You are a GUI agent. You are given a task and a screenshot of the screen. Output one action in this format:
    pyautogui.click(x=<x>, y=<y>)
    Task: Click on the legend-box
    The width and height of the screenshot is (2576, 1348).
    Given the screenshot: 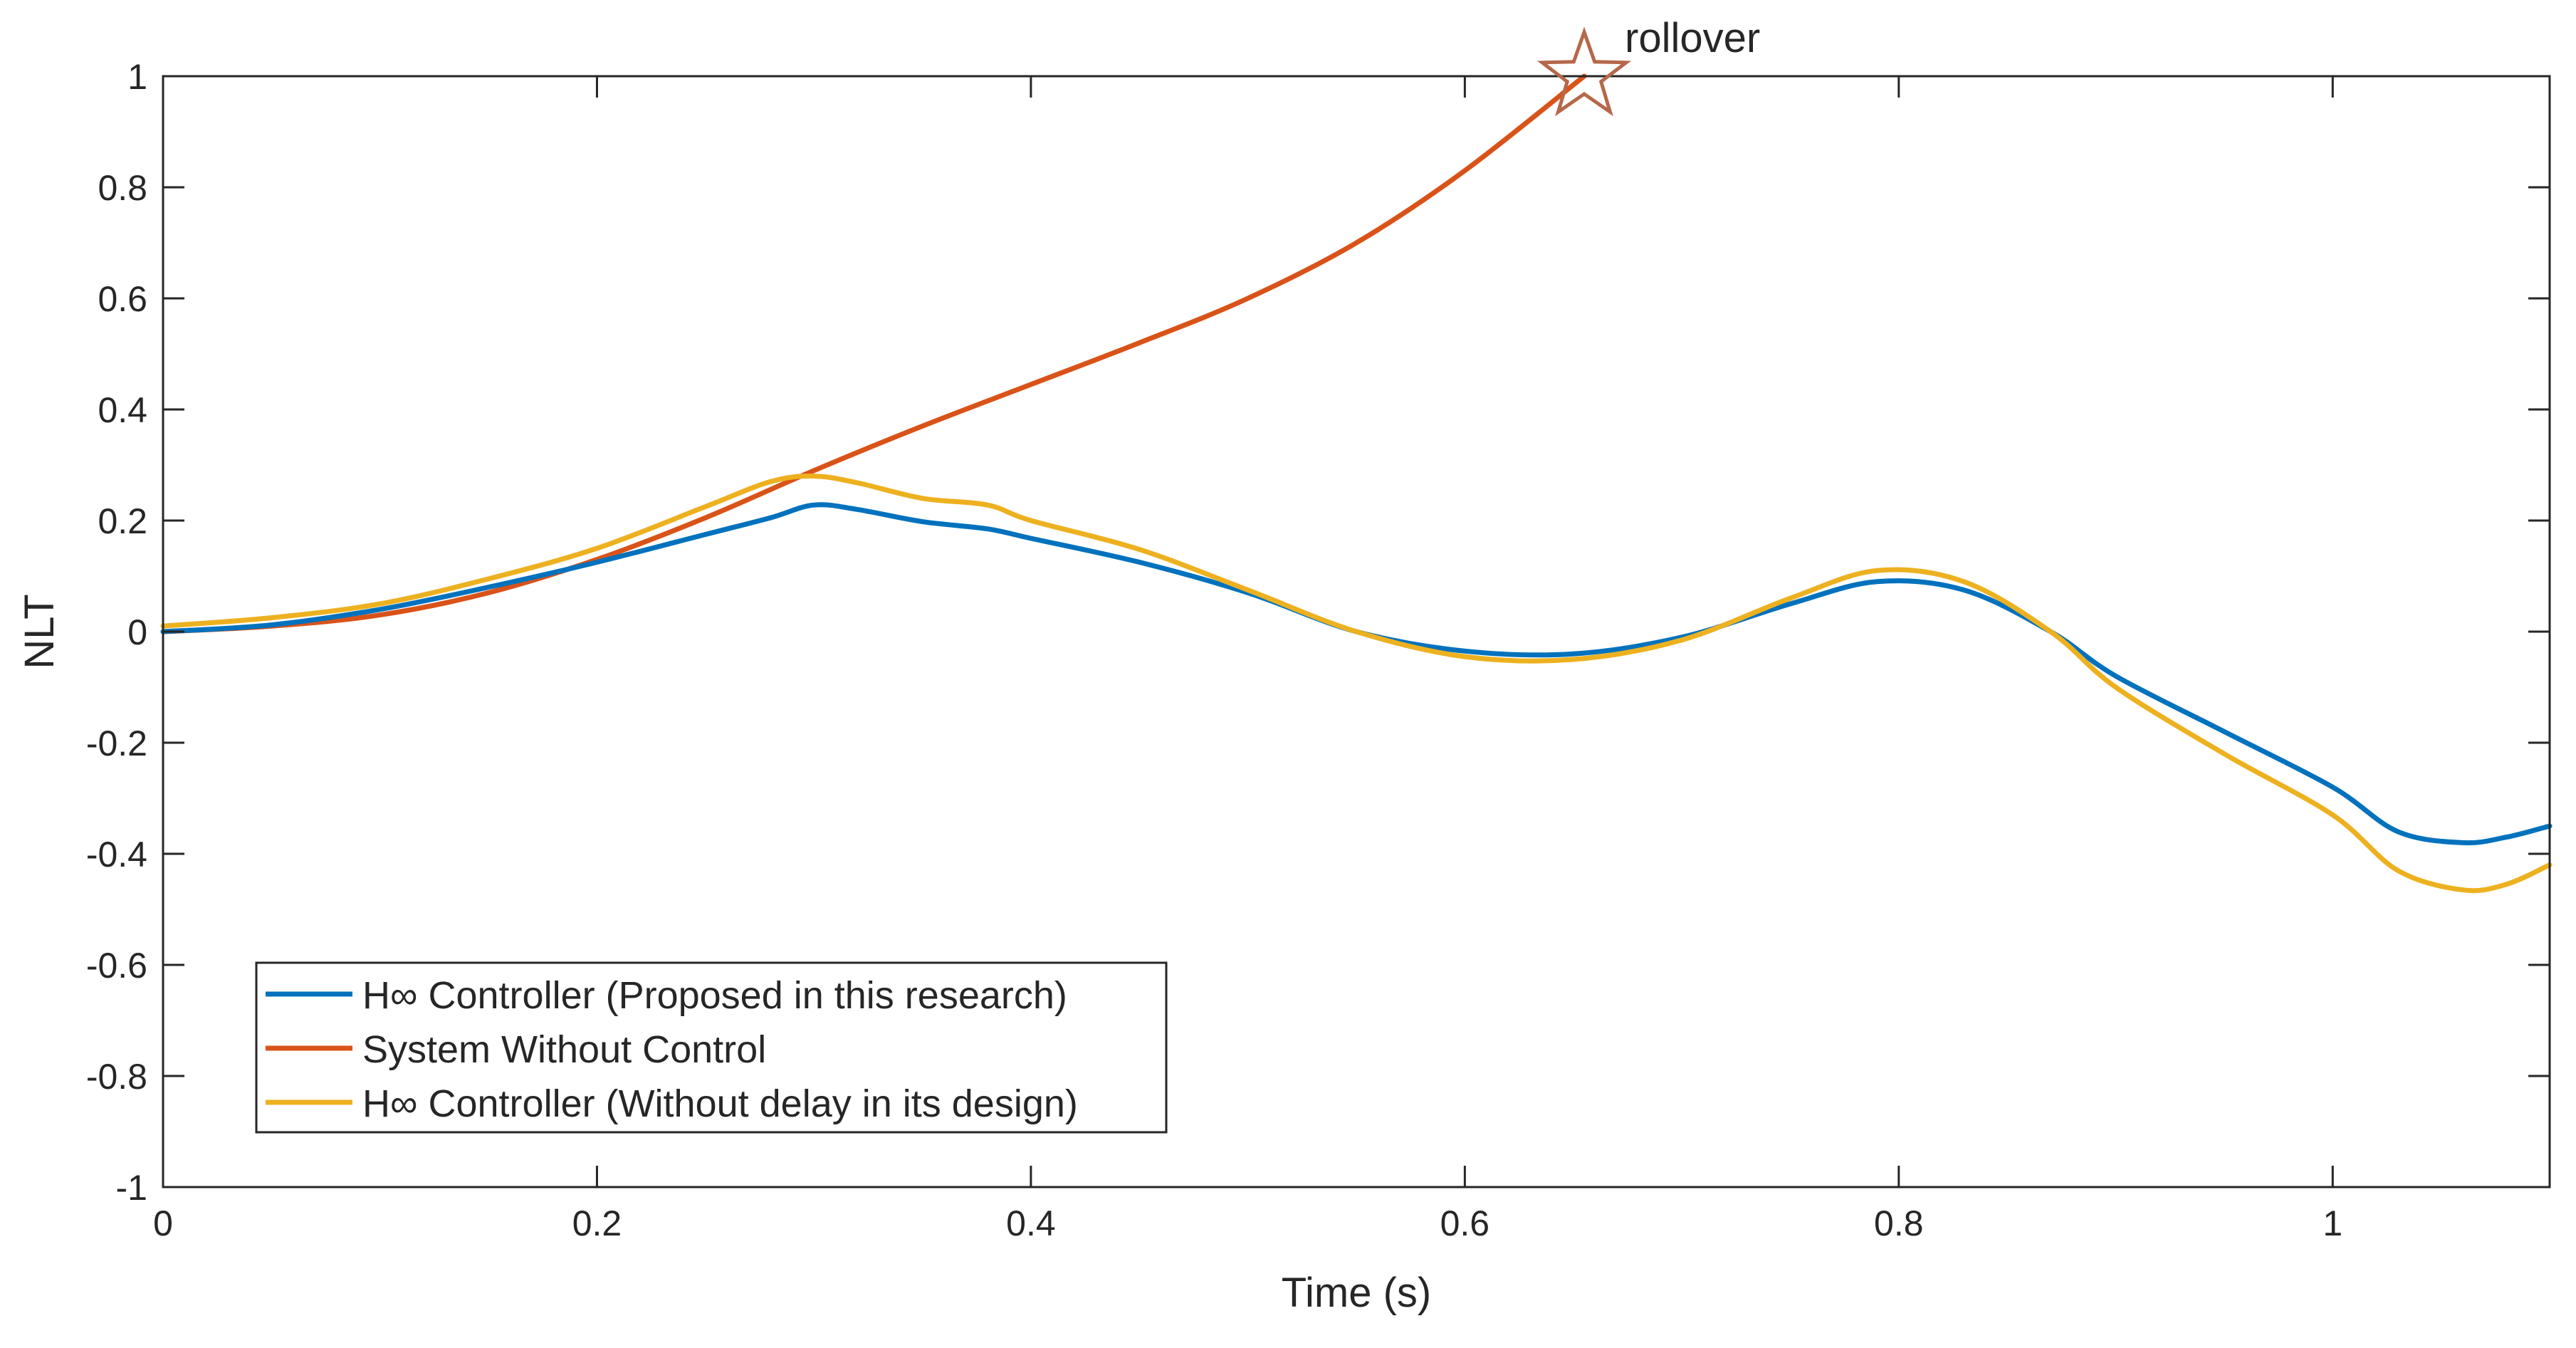 What is the action you would take?
    pyautogui.click(x=711, y=1048)
    